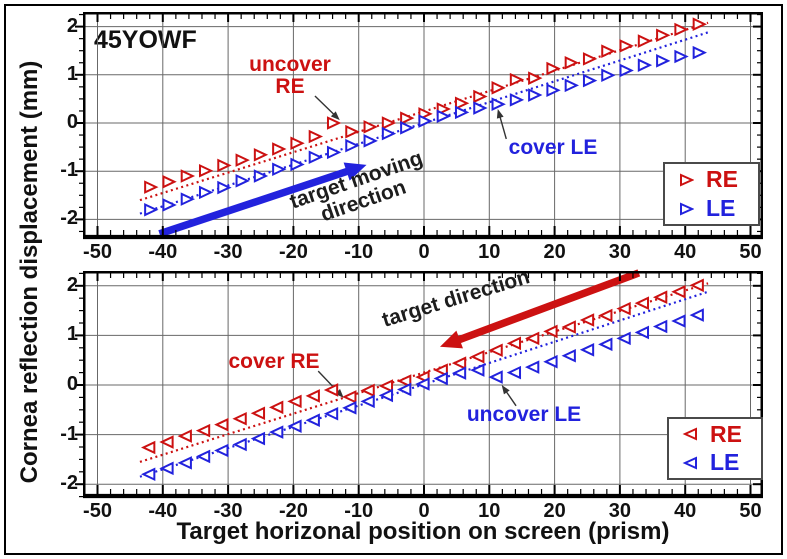 The image size is (787, 559). Describe the element at coordinates (721, 208) in the screenshot. I see `legend-le-label: LE` at that location.